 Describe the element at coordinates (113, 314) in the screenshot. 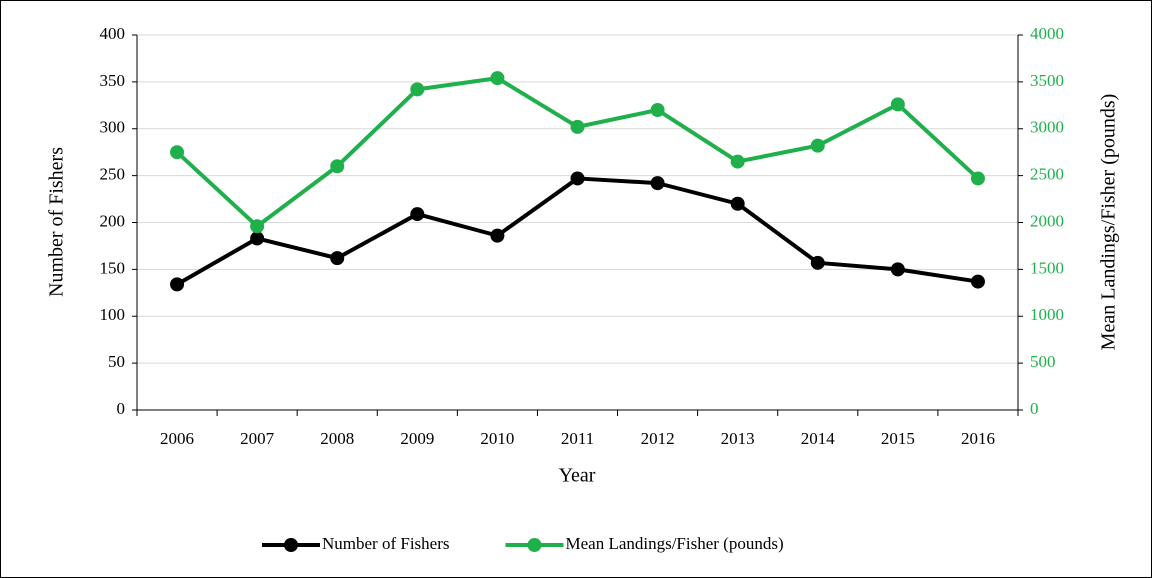

I see `y-tick-label: 100` at that location.